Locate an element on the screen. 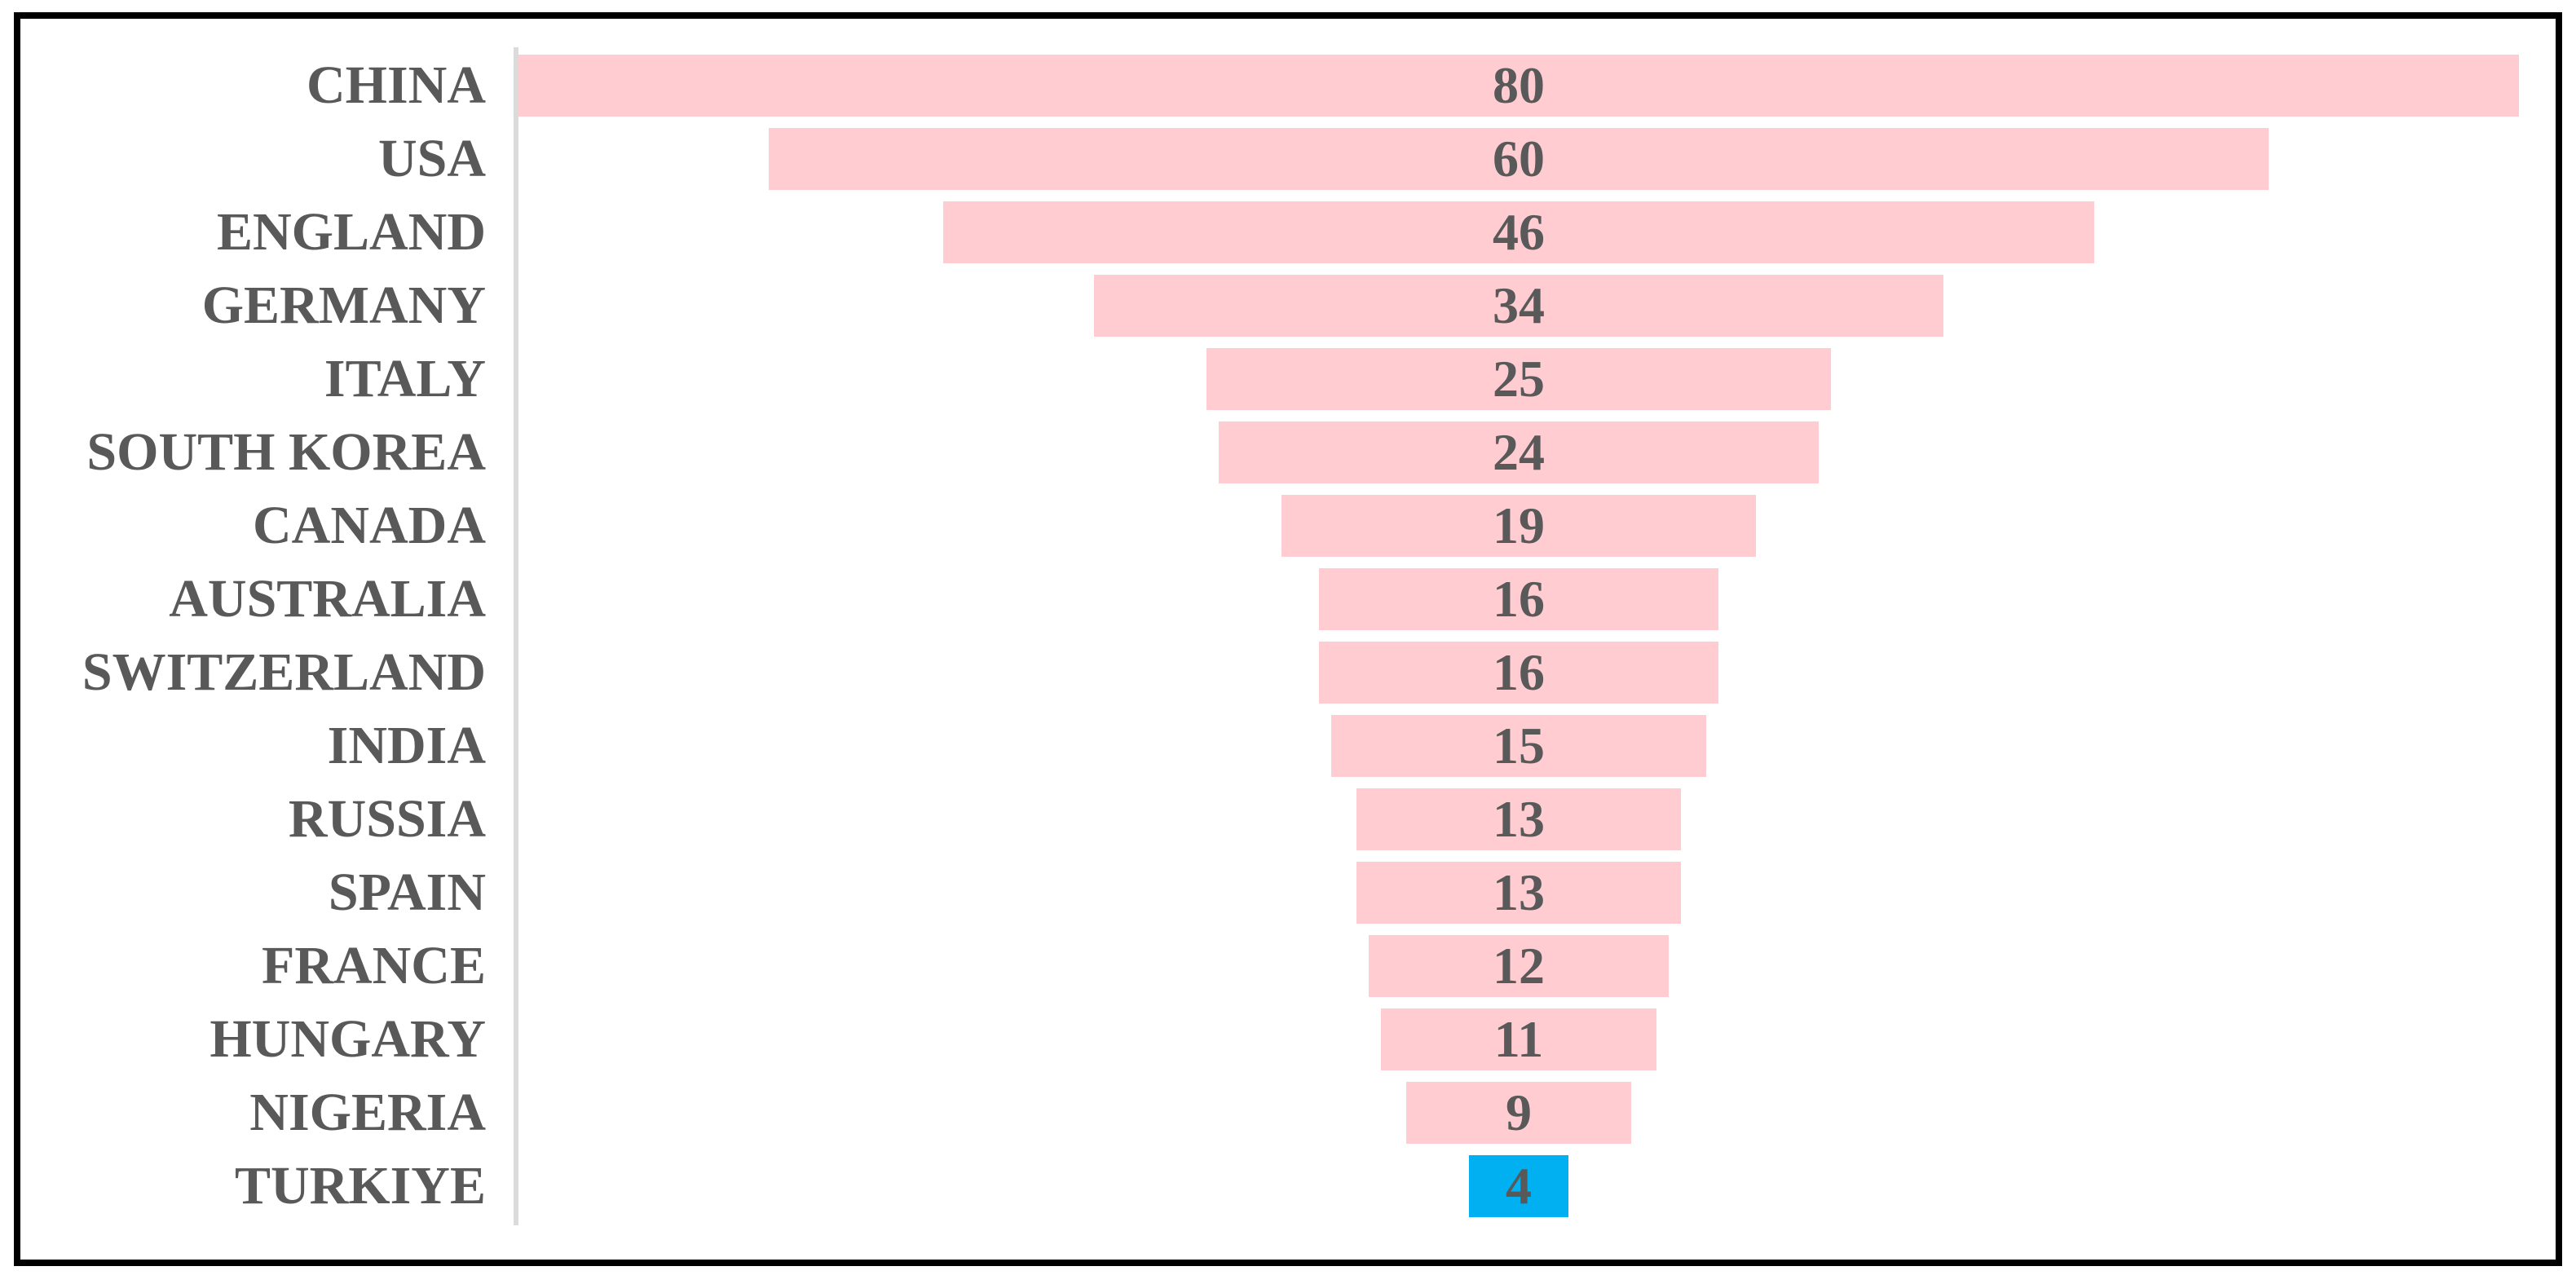 The height and width of the screenshot is (1284, 2576). value-label: 25 is located at coordinates (1519, 379).